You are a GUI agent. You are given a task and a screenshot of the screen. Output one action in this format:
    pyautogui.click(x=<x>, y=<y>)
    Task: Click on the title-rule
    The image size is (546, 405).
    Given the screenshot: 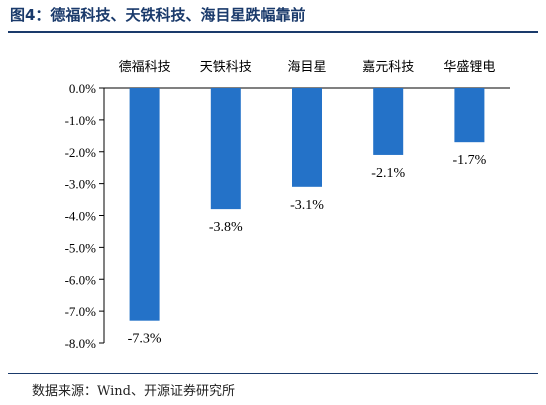 What is the action you would take?
    pyautogui.click(x=273, y=32)
    